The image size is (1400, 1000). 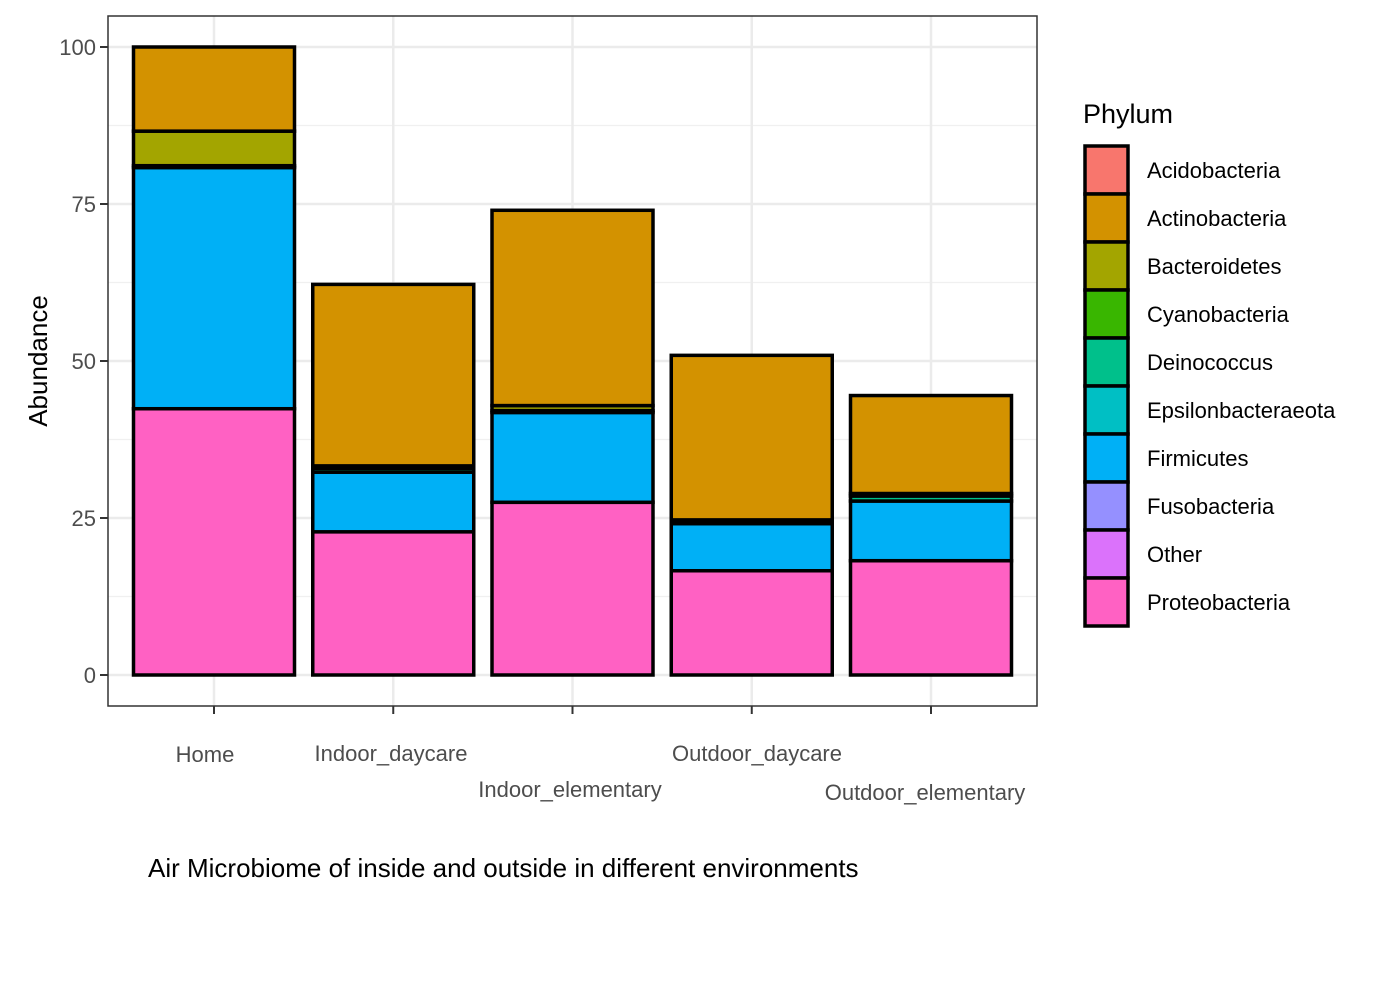 I want to click on legend-label: Deinococcus, so click(x=1210, y=362).